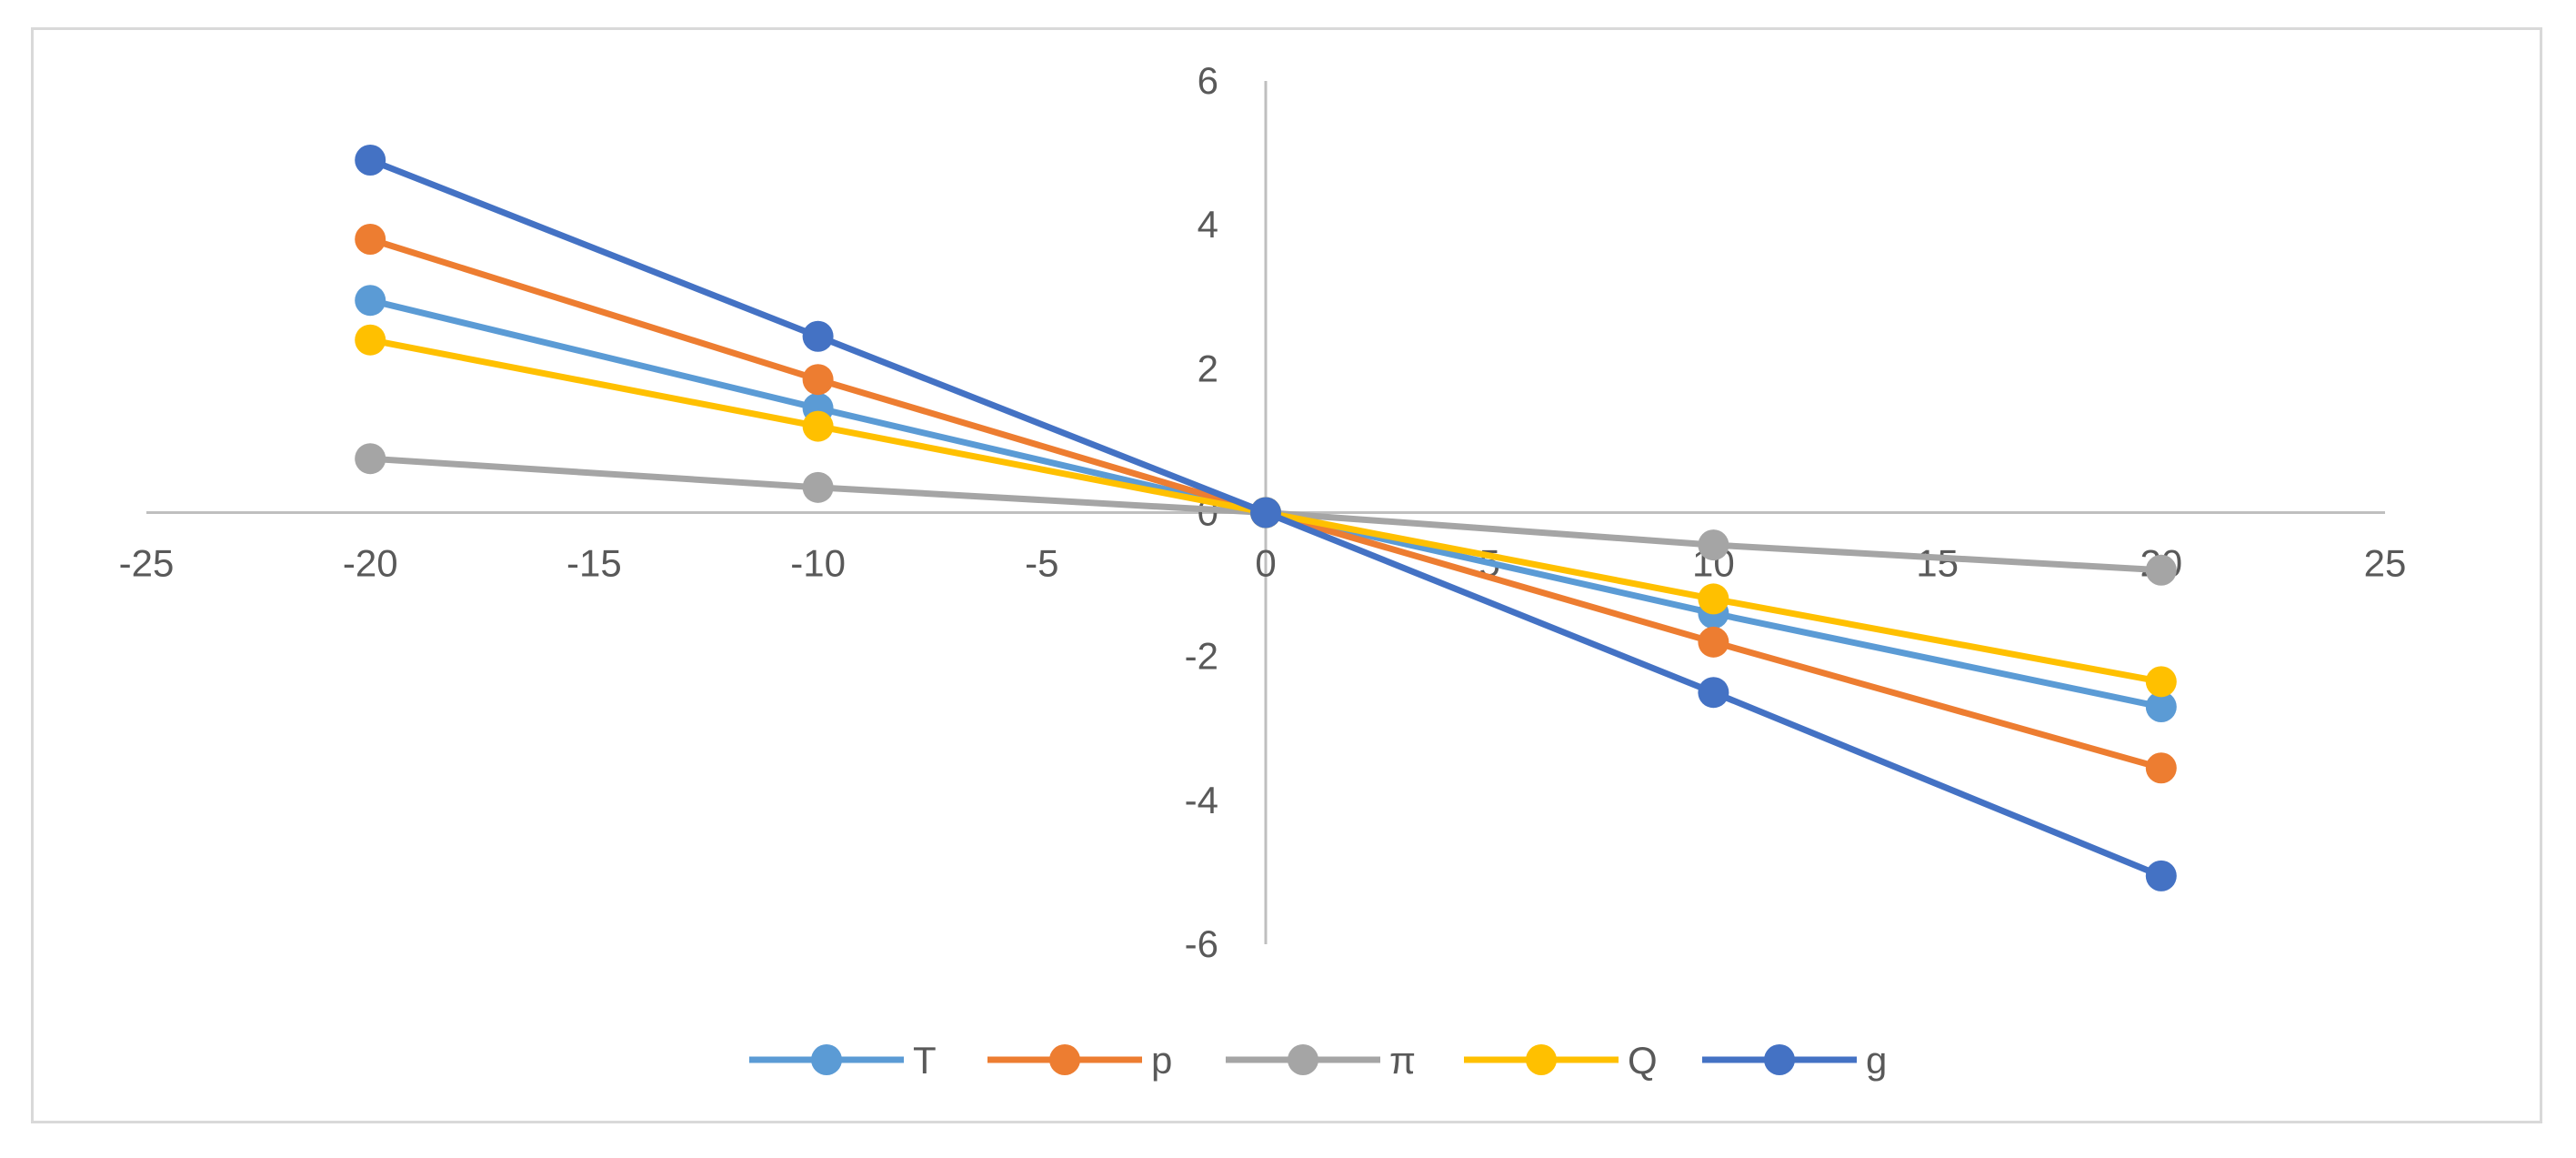 Image resolution: width=2576 pixels, height=1158 pixels. What do you see at coordinates (1208, 81) in the screenshot?
I see `y-tick-label: 6` at bounding box center [1208, 81].